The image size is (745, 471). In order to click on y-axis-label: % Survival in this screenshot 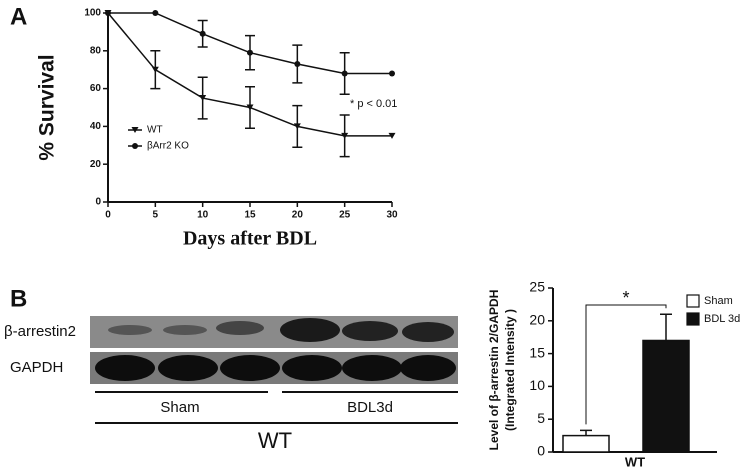, I will do `click(47, 107)`.